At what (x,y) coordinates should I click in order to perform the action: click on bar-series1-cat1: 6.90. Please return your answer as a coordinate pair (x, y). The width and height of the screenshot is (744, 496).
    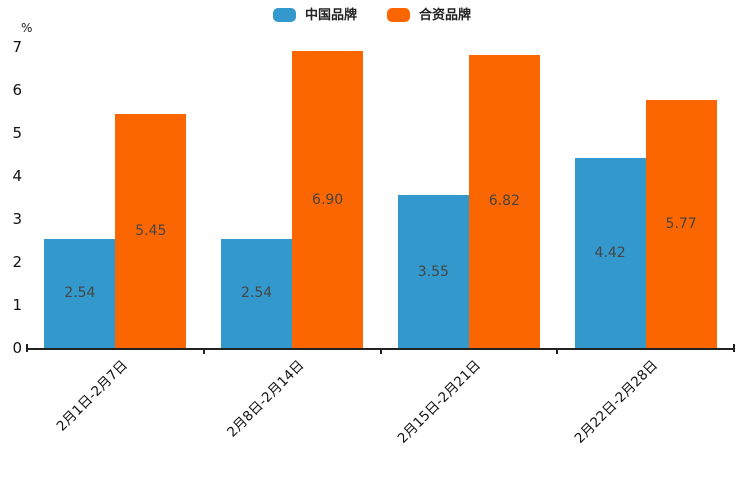
    Looking at the image, I should click on (328, 199).